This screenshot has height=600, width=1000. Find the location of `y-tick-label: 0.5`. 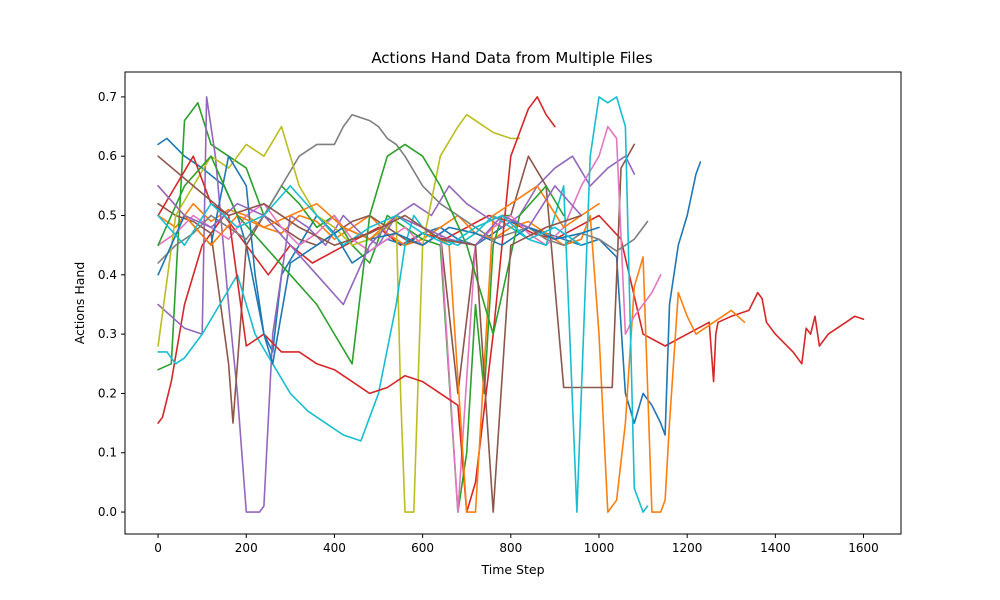

y-tick-label: 0.5 is located at coordinates (107, 216).